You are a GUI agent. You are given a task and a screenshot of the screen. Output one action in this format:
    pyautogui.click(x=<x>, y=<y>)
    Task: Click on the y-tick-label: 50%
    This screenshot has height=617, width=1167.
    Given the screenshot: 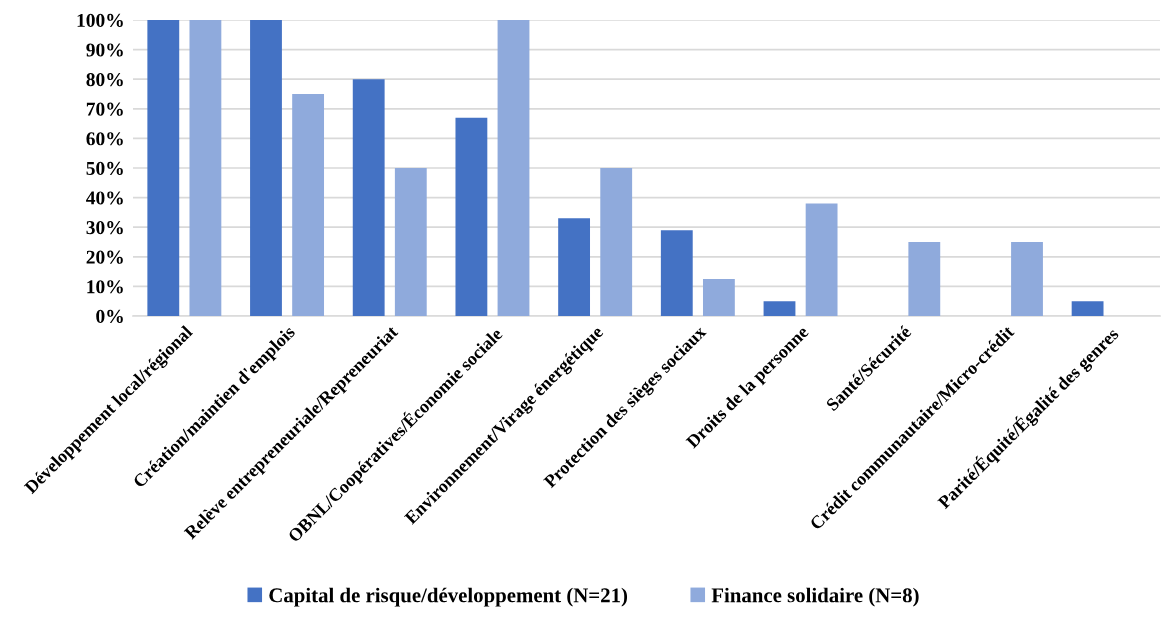 What is the action you would take?
    pyautogui.click(x=104, y=168)
    